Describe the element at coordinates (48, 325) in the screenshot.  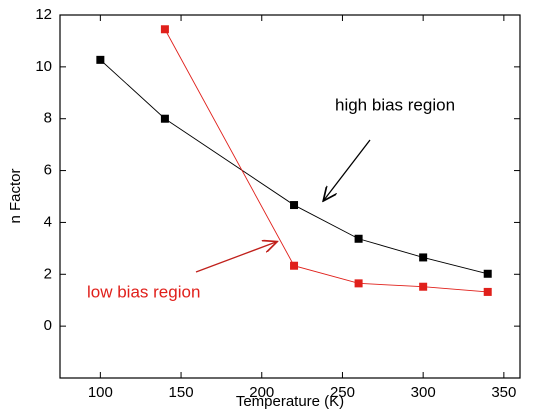
I see `y-tick-label: 0` at that location.